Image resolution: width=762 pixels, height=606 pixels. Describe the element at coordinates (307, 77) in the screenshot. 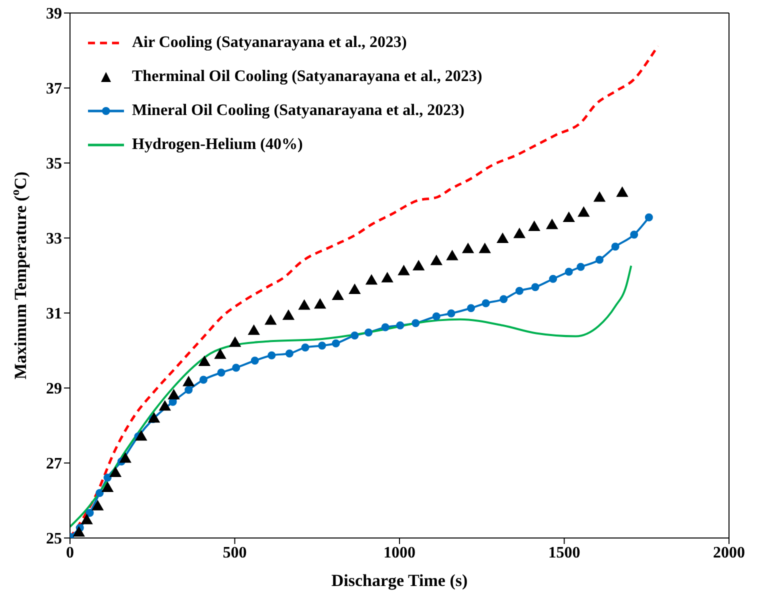

I see `legend-label: Therminal Oil Cooling (Satyanarayana et al., 2023)` at that location.